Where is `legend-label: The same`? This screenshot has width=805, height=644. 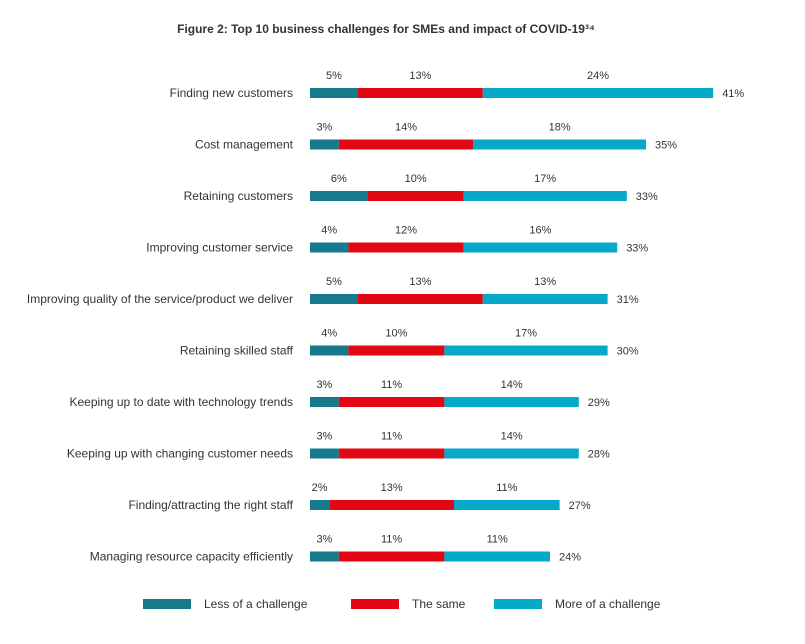
legend-label: The same is located at coordinates (439, 604).